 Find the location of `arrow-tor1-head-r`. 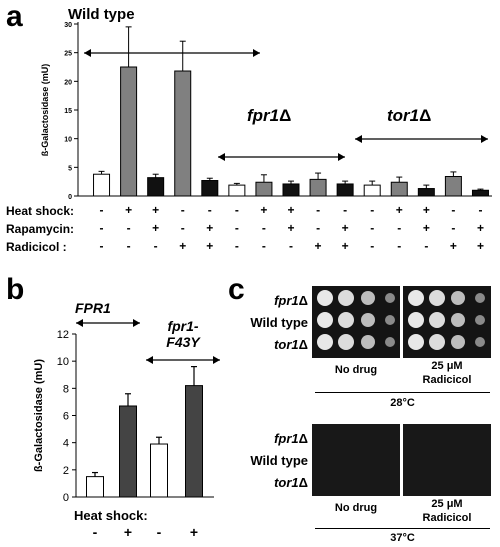

arrow-tor1-head-r is located at coordinates (484, 139).